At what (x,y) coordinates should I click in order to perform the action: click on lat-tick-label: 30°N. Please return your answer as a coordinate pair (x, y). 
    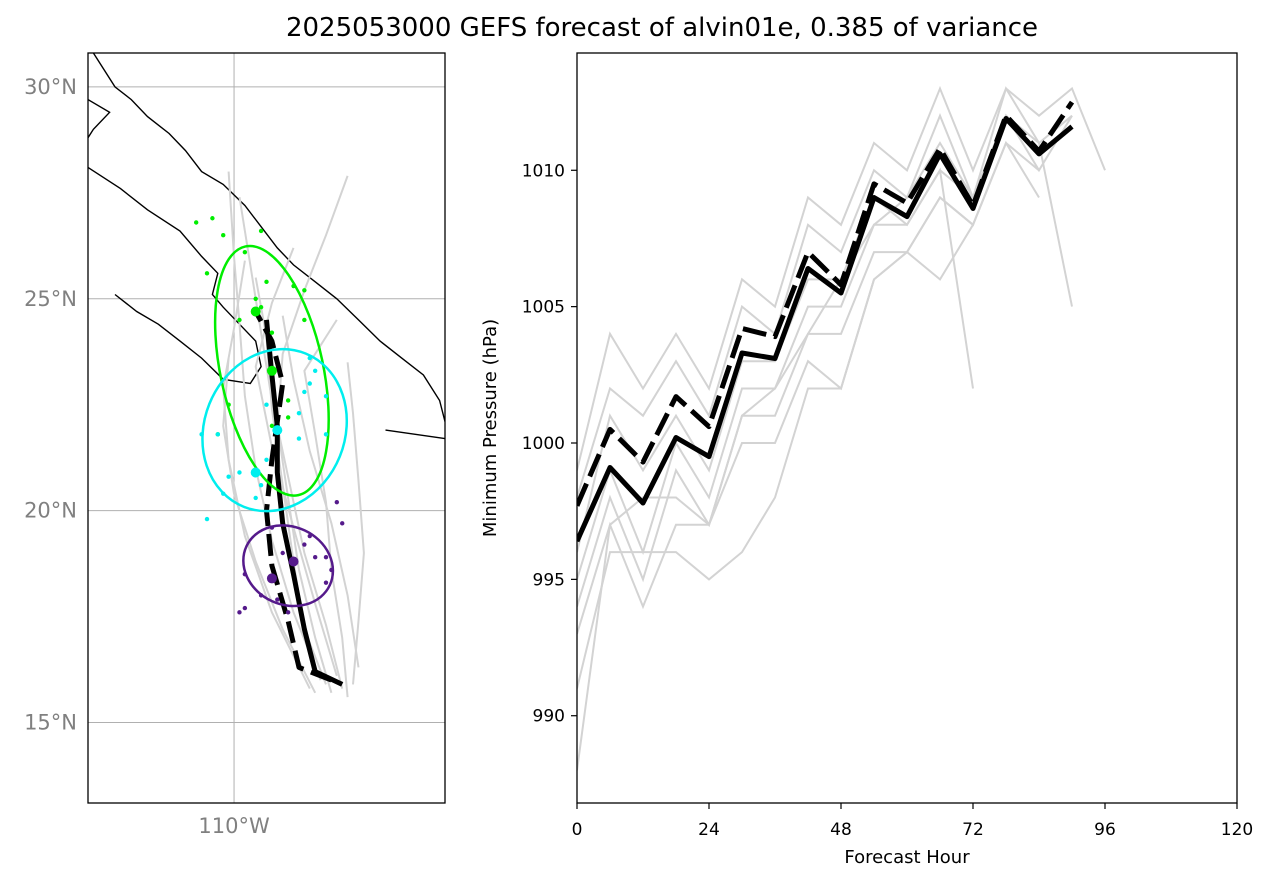
    Looking at the image, I should click on (50, 87).